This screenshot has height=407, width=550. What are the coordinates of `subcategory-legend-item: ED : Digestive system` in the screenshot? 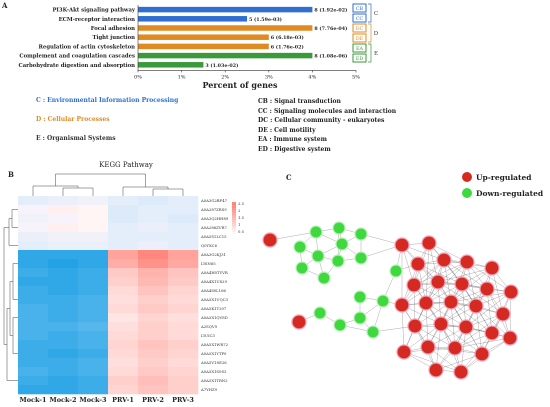 It's located at (294, 149).